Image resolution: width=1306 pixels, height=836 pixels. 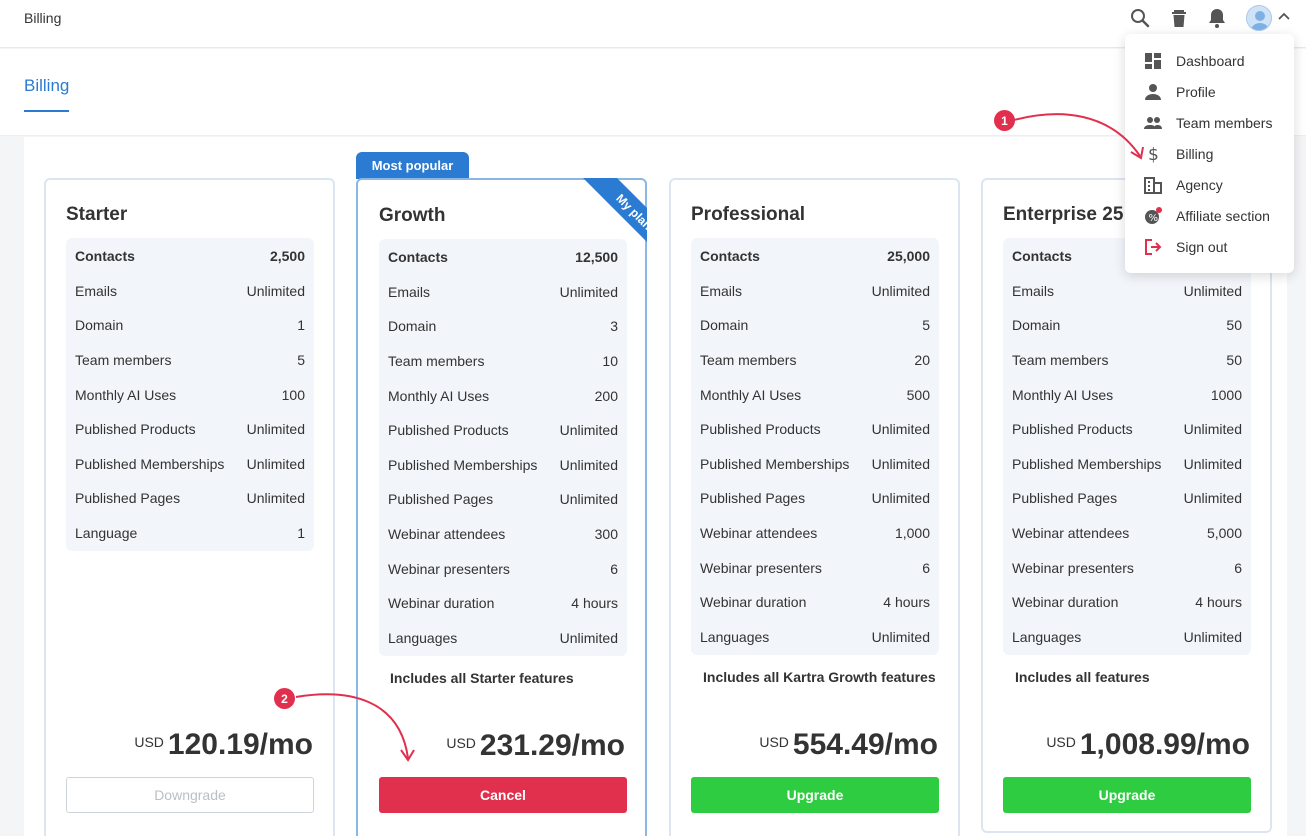 What do you see at coordinates (482, 678) in the screenshot?
I see `includes-text: Includes all Starter features` at bounding box center [482, 678].